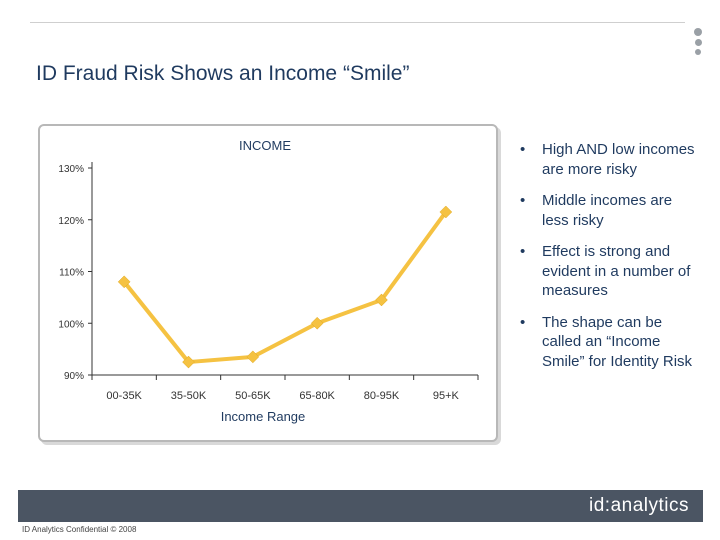 This screenshot has width=720, height=540. I want to click on x-tick-label: 35-50K, so click(189, 396).